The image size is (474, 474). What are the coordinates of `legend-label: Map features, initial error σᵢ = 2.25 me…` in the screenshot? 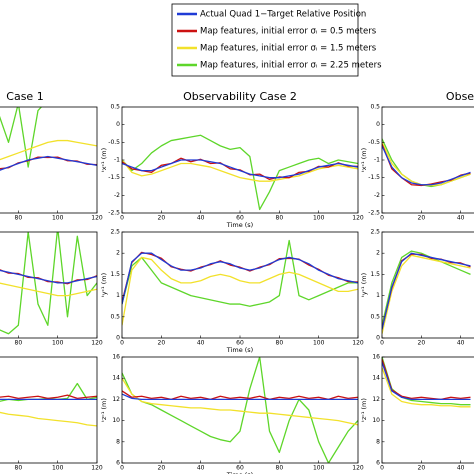 It's located at (291, 66).